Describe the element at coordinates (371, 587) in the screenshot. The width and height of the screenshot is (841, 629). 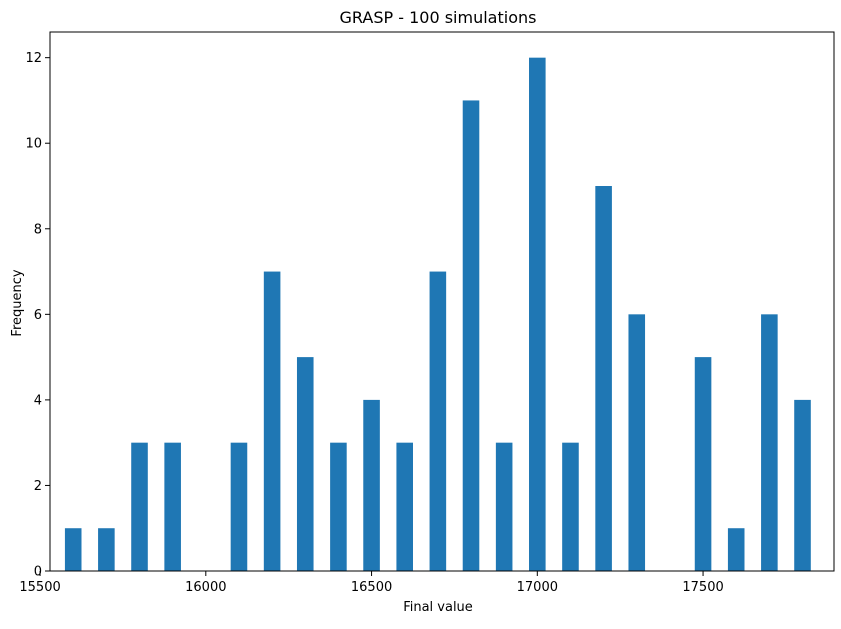
I see `x-tick-label: 16500` at that location.